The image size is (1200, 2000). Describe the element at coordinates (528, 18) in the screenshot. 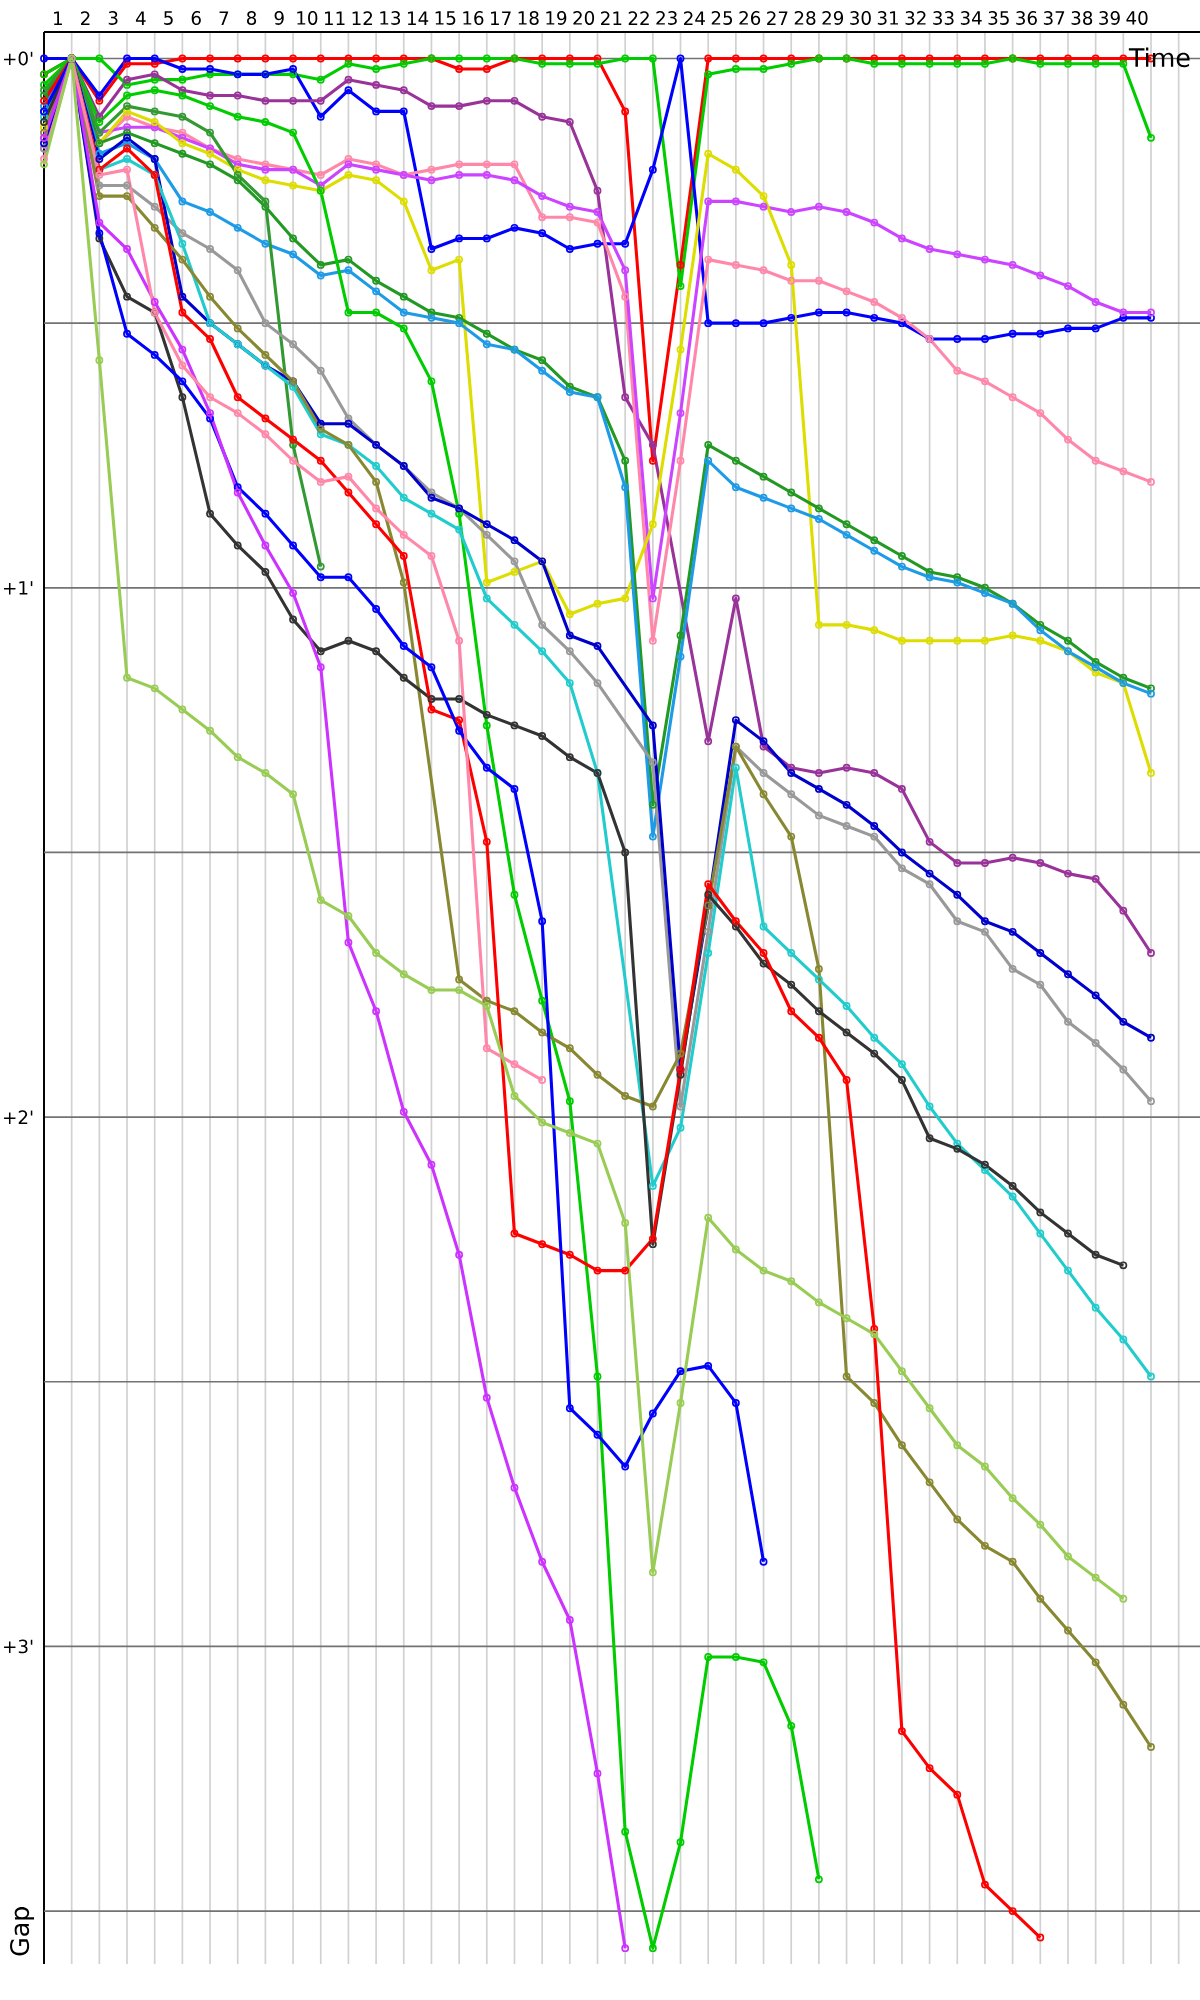

I see `x-tick-label: 18` at that location.